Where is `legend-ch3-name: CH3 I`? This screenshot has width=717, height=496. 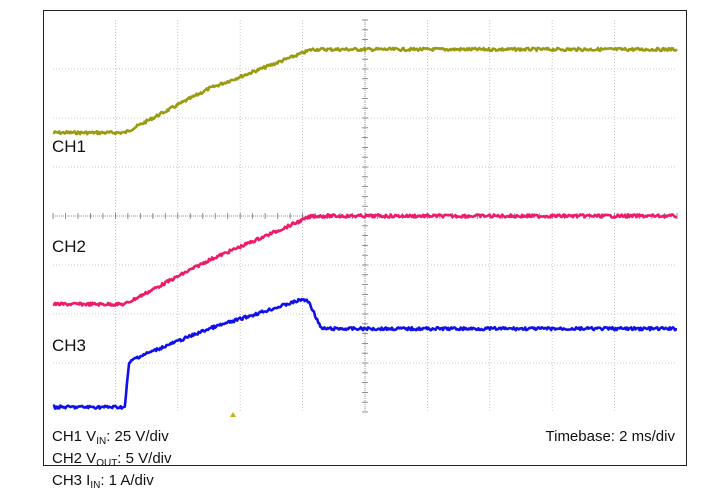
legend-ch3-name: CH3 I is located at coordinates (71, 480).